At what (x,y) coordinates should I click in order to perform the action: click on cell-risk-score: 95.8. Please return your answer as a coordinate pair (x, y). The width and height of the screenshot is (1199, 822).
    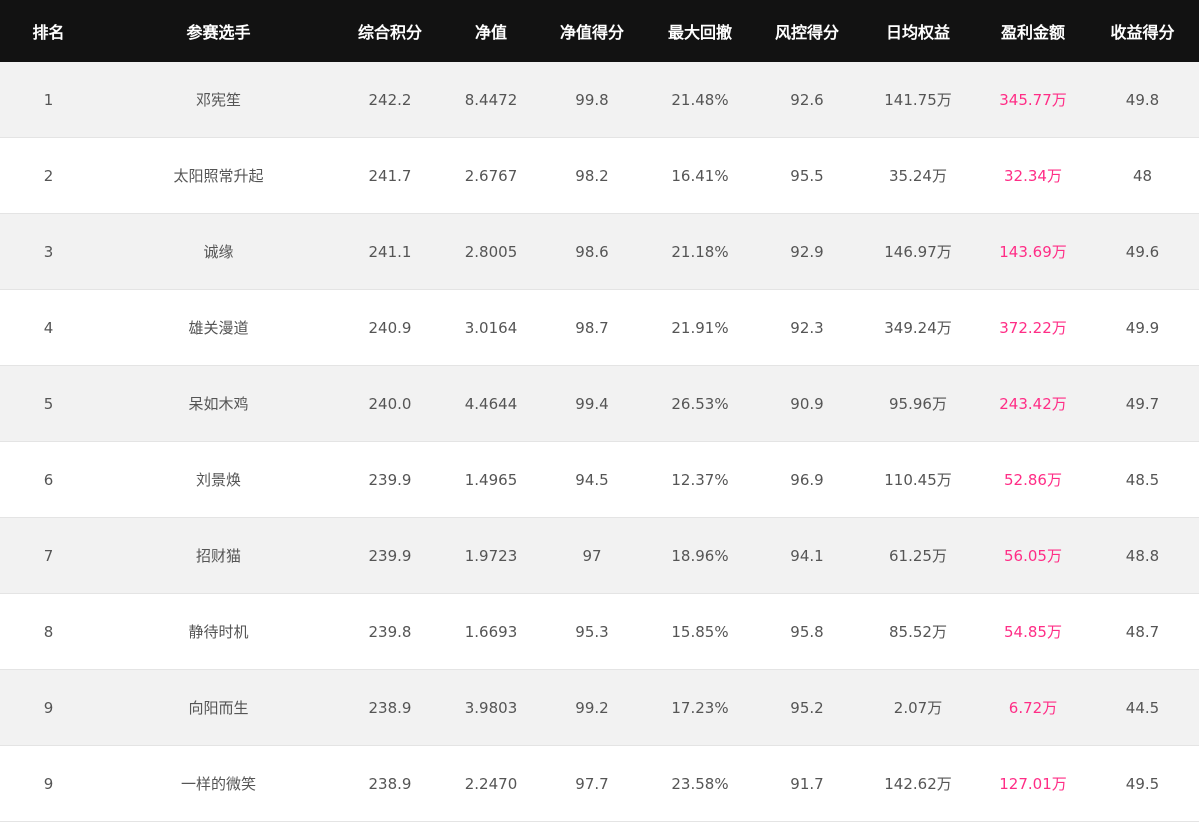
    Looking at the image, I should click on (807, 631).